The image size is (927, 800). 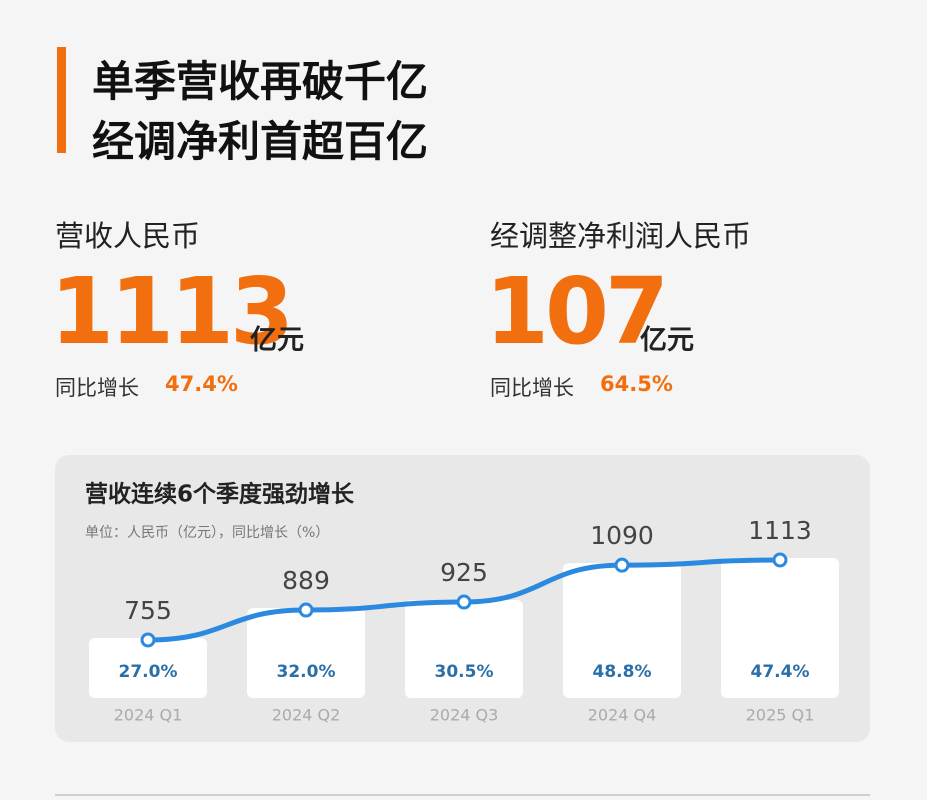 I want to click on x-tick-label: 2024 Q2, so click(x=306, y=715).